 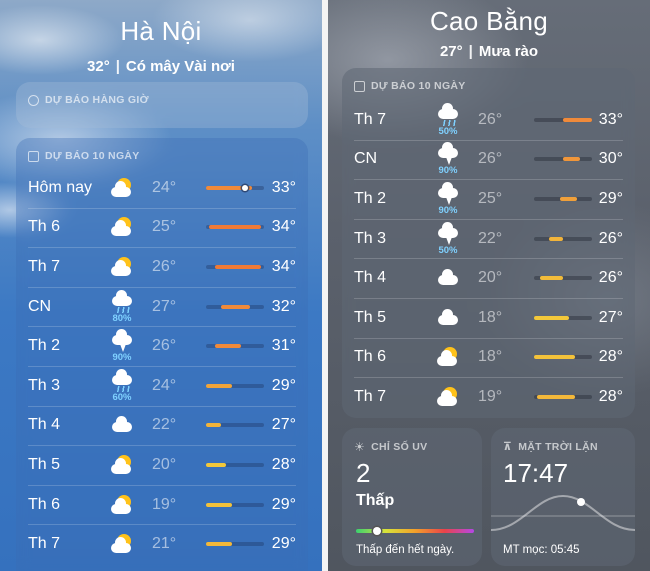 What do you see at coordinates (370, 317) in the screenshot?
I see `day-label: Th 5` at bounding box center [370, 317].